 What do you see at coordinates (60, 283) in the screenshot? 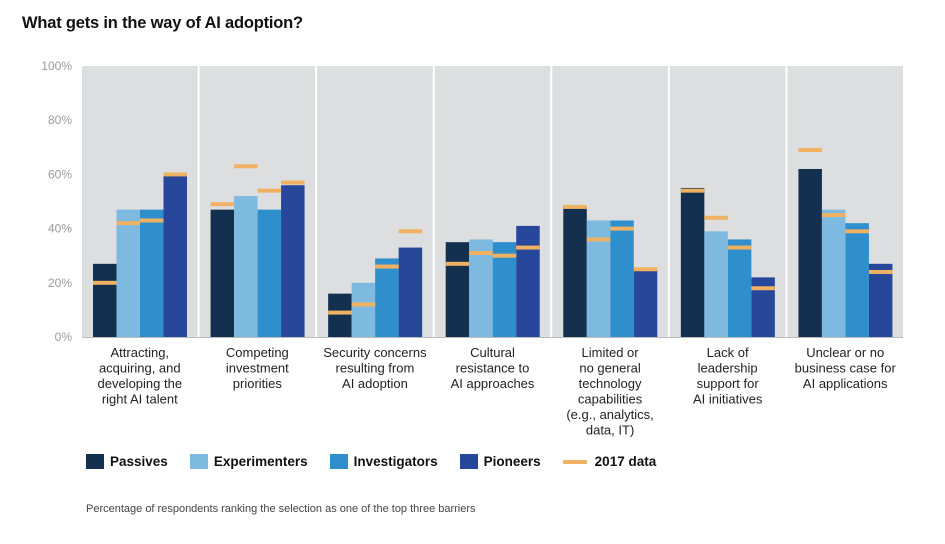
I see `y-tick-label: 20%` at bounding box center [60, 283].